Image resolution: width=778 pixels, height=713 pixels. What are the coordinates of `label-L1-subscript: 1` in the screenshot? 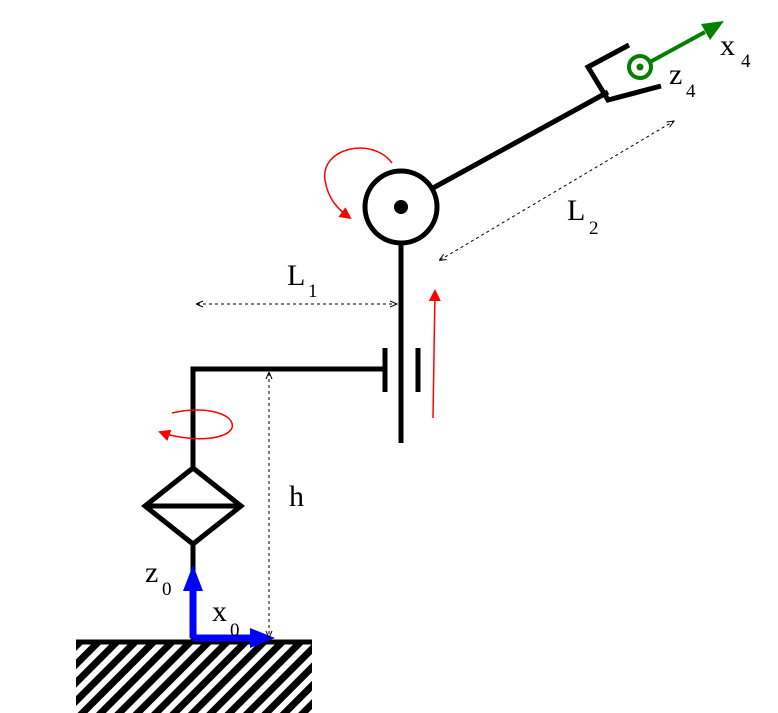 It's located at (313, 291).